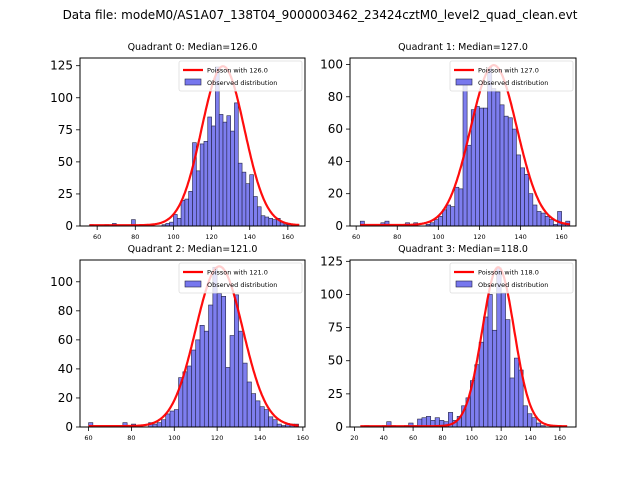 This screenshot has width=640, height=480. I want to click on legend-label-poisson: Poisson with 127.0, so click(508, 71).